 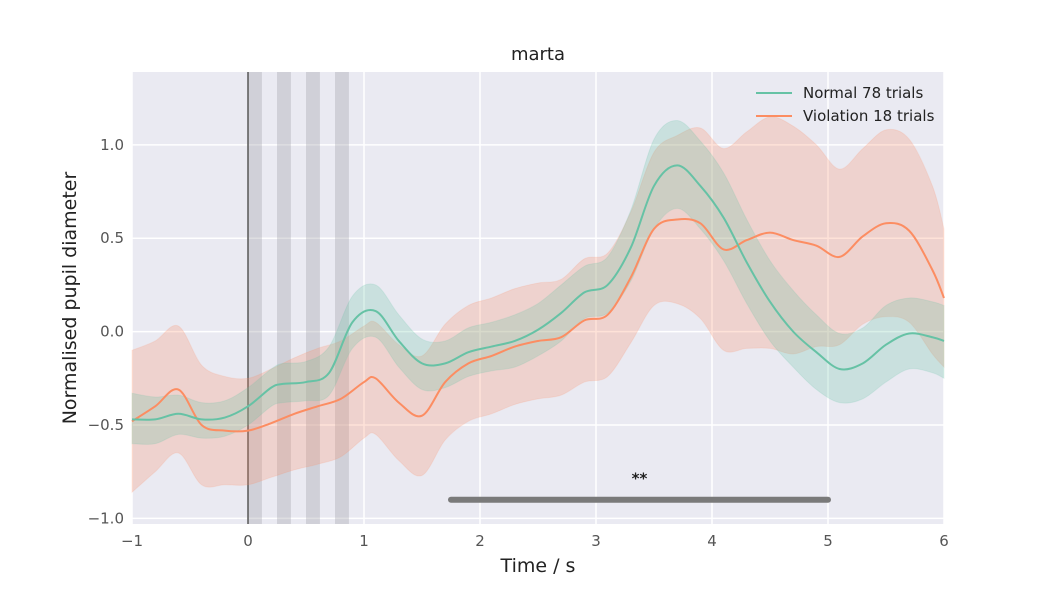 I want to click on x-tick-label: 3, so click(x=596, y=541).